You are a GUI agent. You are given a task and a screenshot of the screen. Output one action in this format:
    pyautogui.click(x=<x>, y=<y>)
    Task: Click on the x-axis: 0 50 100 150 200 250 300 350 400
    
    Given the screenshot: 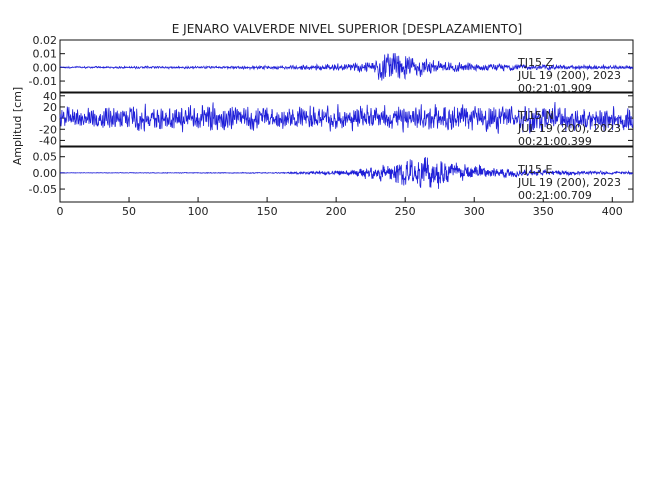 What is the action you would take?
    pyautogui.click(x=340, y=207)
    